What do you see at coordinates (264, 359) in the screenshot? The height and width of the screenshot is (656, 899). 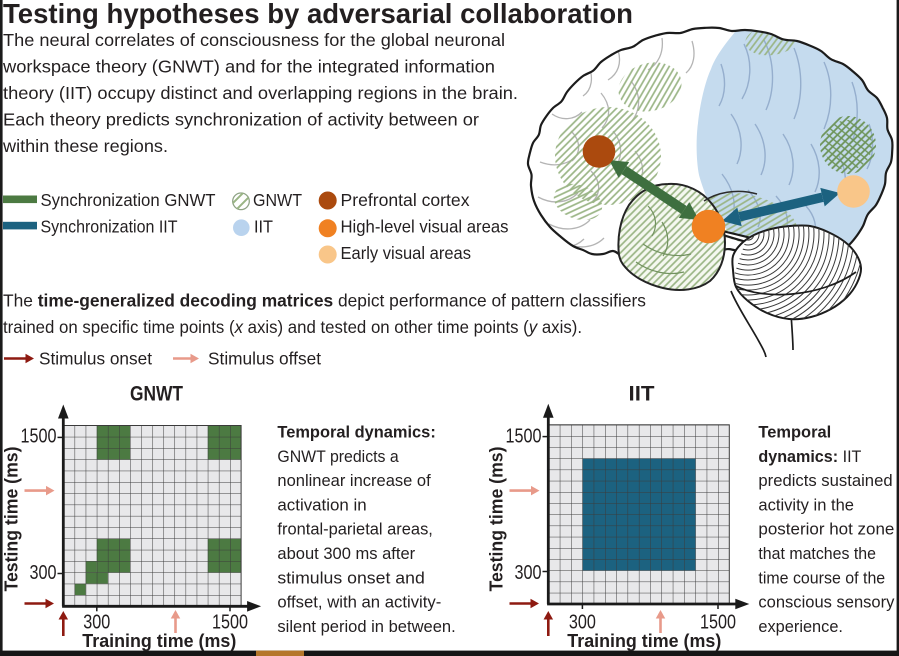 I see `svg-text: Stimulus offset` at bounding box center [264, 359].